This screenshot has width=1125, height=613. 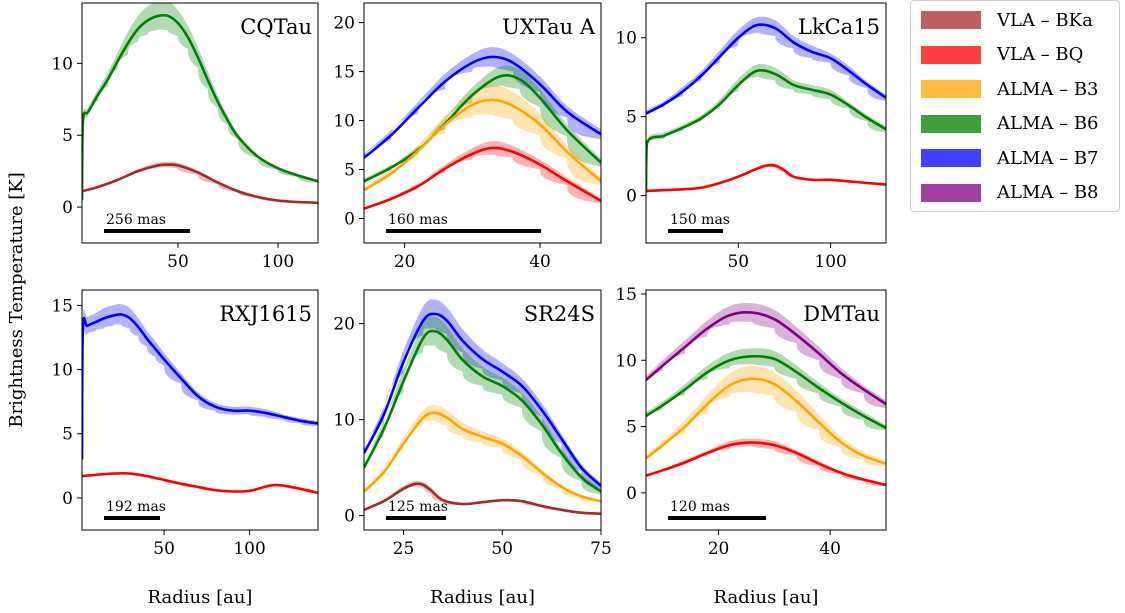 I want to click on panel-title: DMTau, so click(x=841, y=314).